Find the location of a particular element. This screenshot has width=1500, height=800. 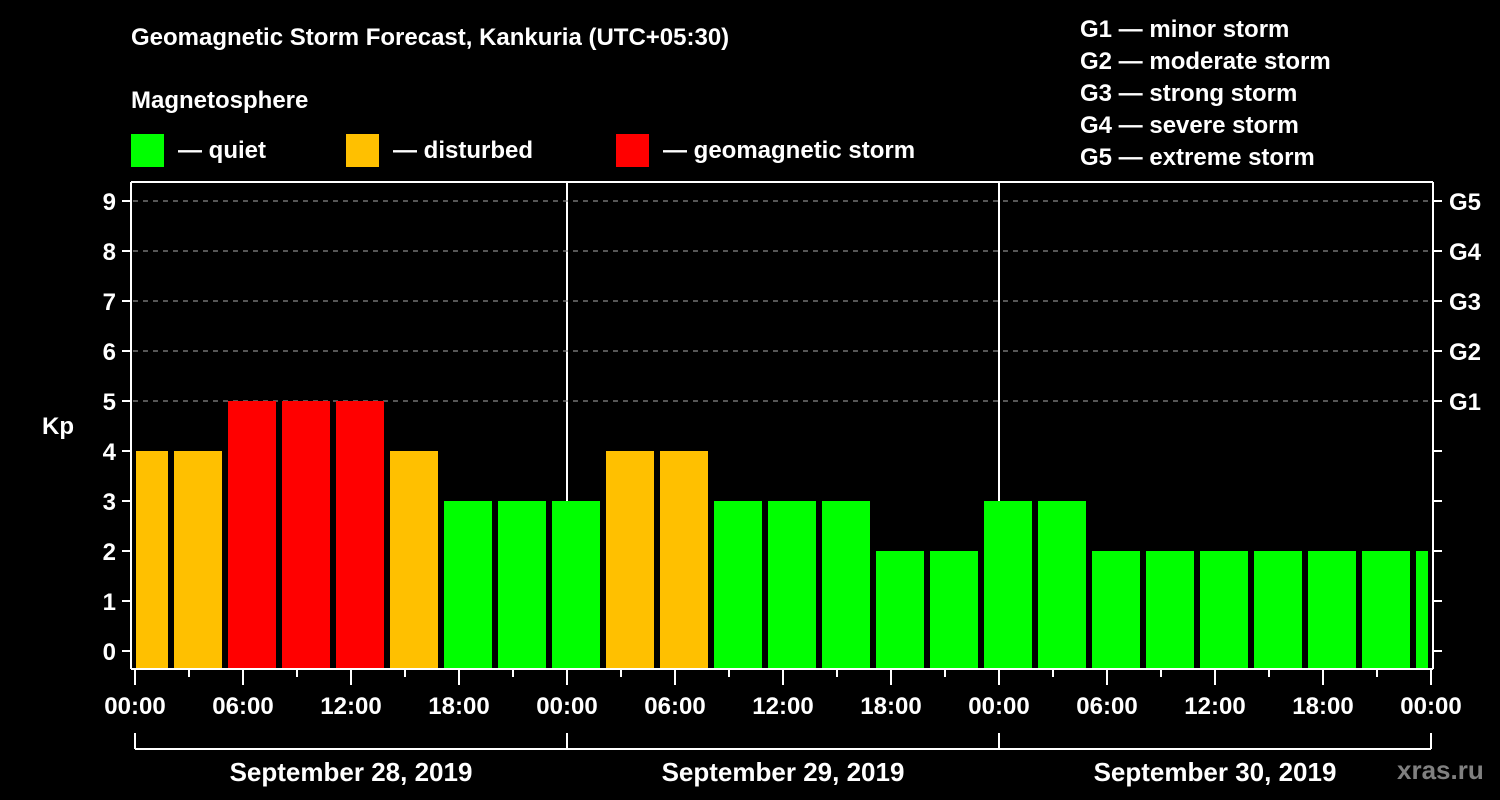

y-tick-label: 9 is located at coordinates (109, 202).